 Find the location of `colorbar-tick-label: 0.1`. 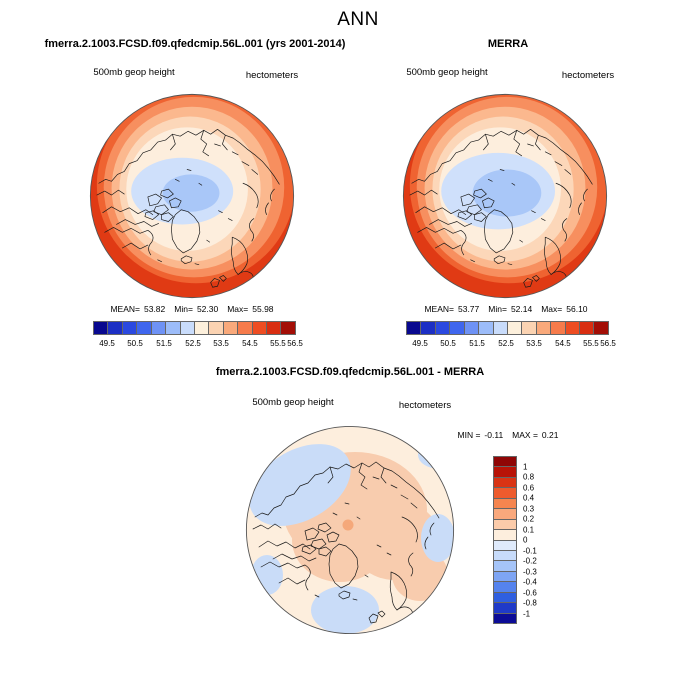

colorbar-tick-label: 0.1 is located at coordinates (529, 529).